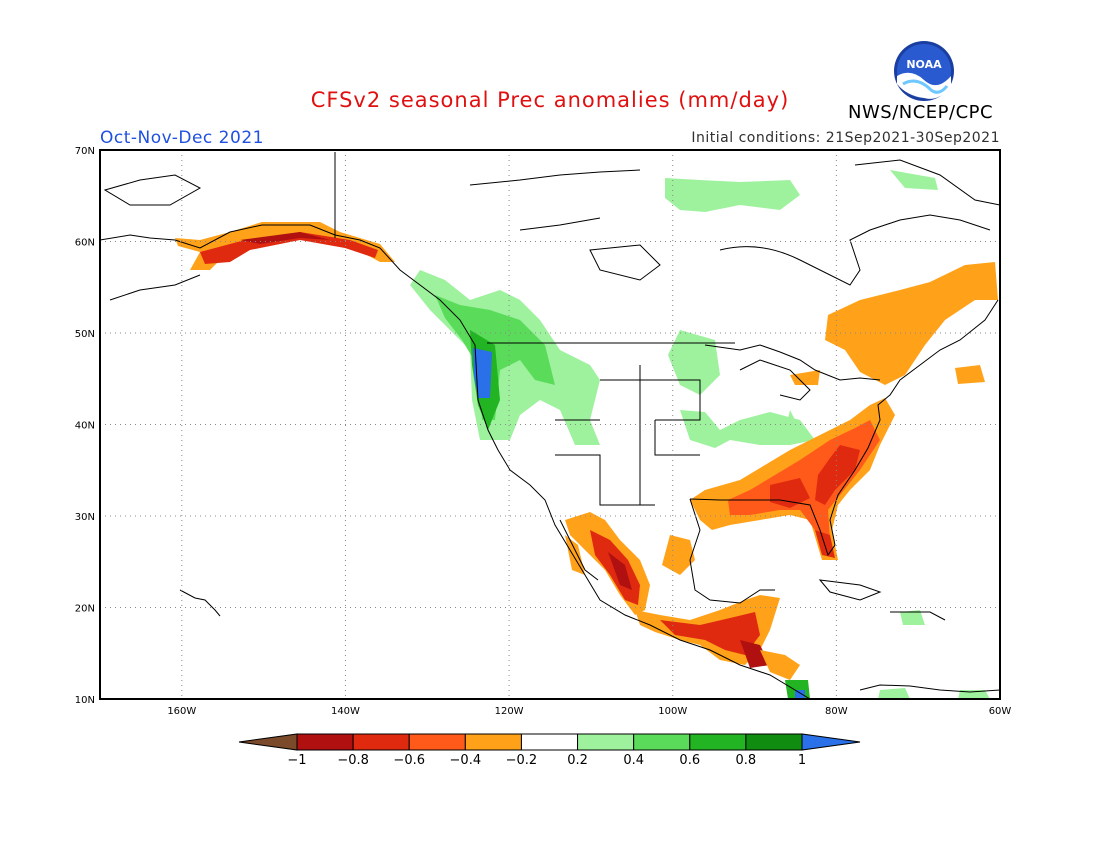 The image size is (1100, 850). Describe the element at coordinates (345, 711) in the screenshot. I see `lon-tick-label: 140W` at that location.